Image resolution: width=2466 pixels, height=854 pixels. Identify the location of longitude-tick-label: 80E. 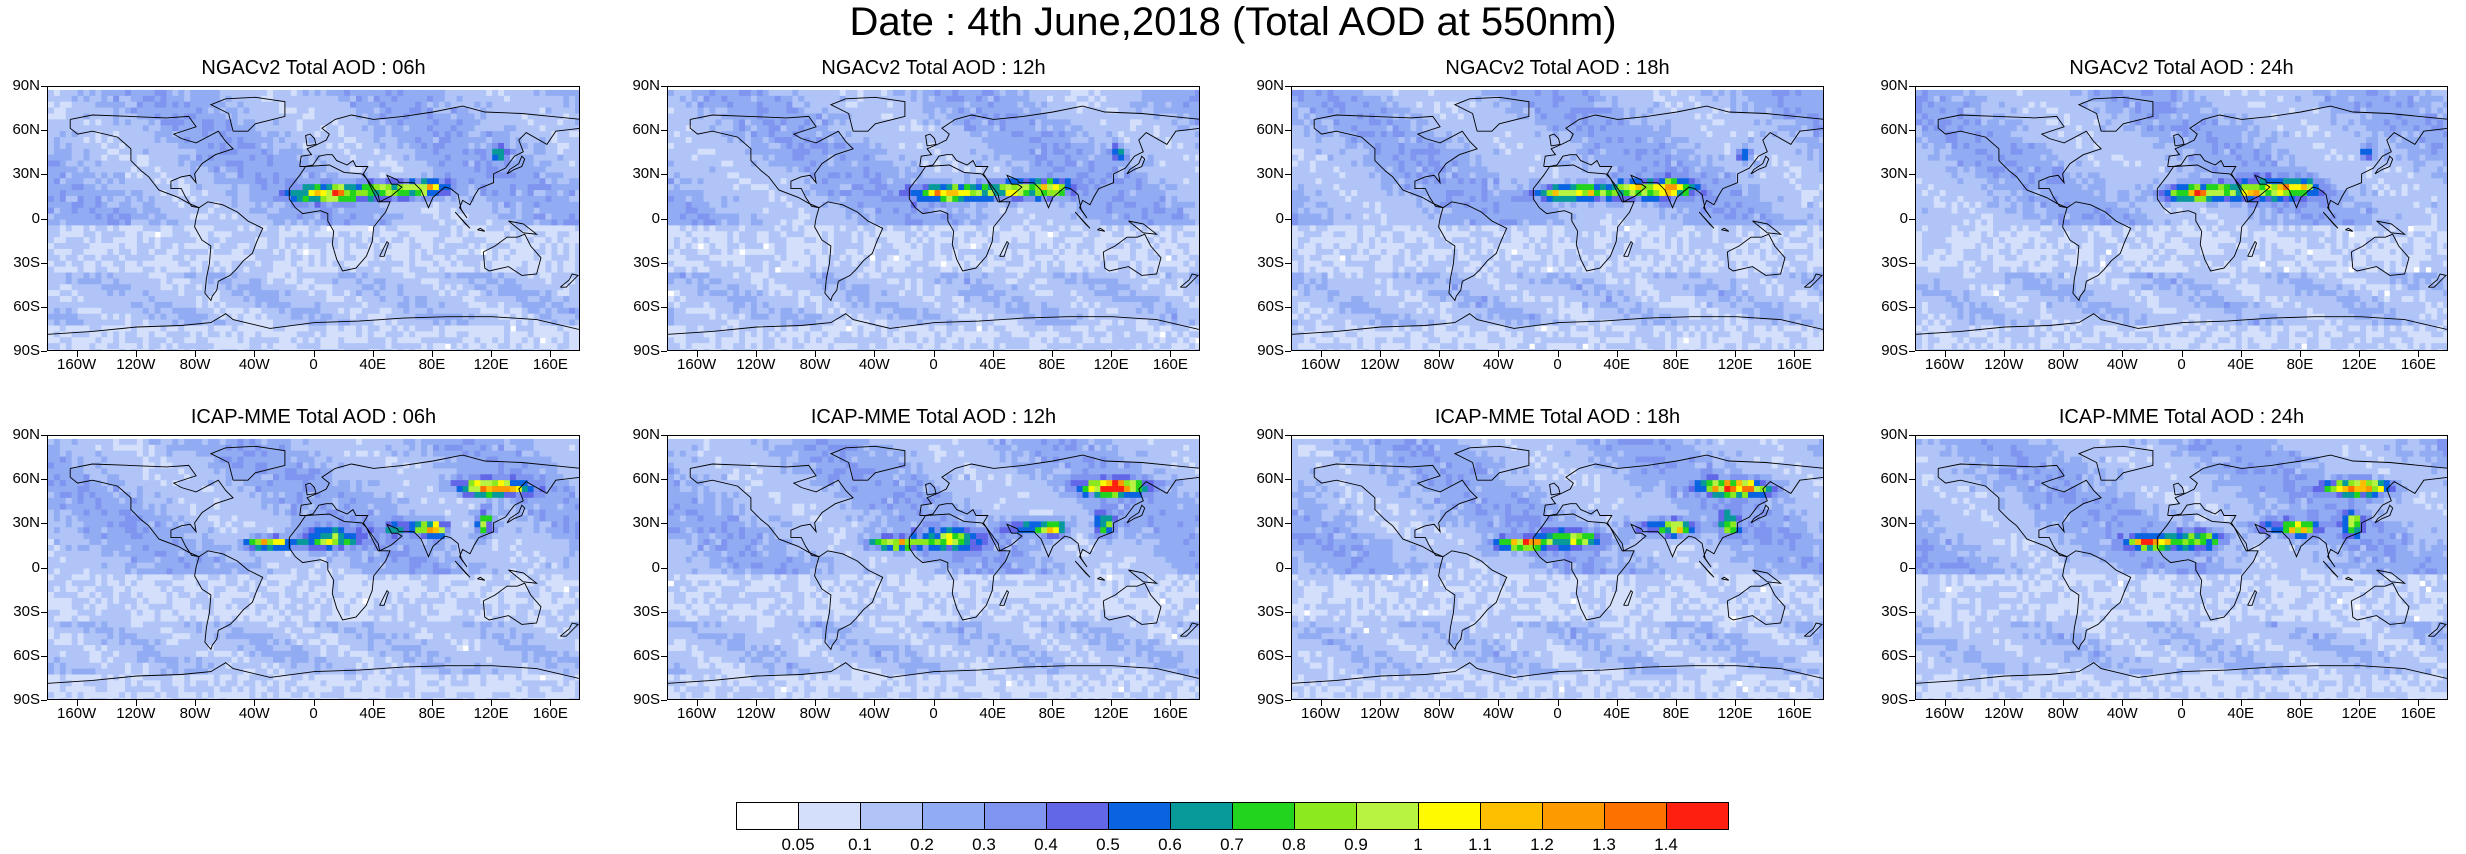
(432, 365).